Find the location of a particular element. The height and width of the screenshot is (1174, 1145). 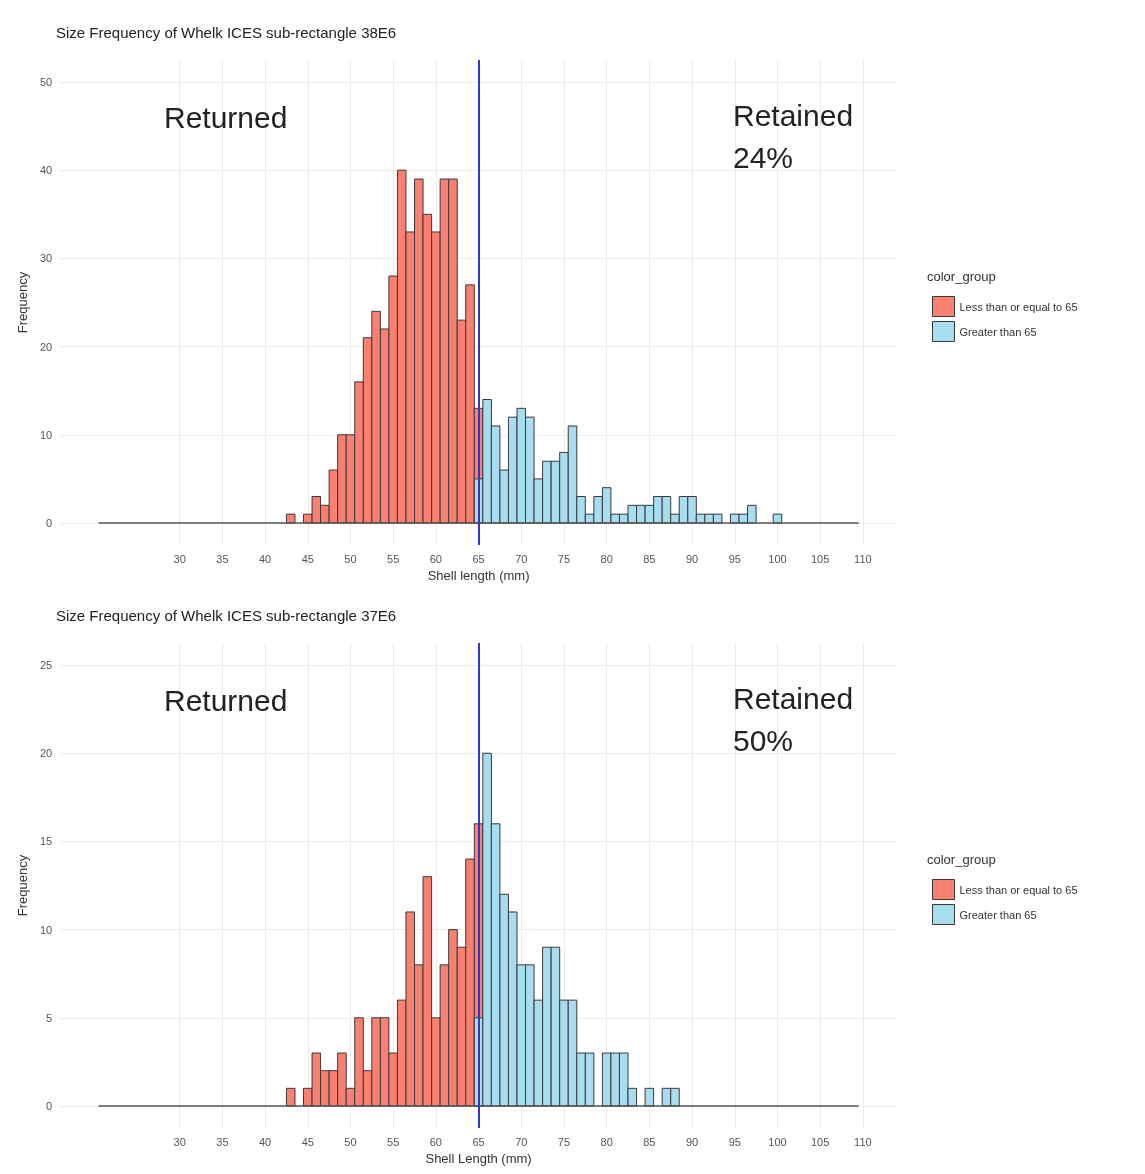

y-tick-label: 40 is located at coordinates (46, 170).